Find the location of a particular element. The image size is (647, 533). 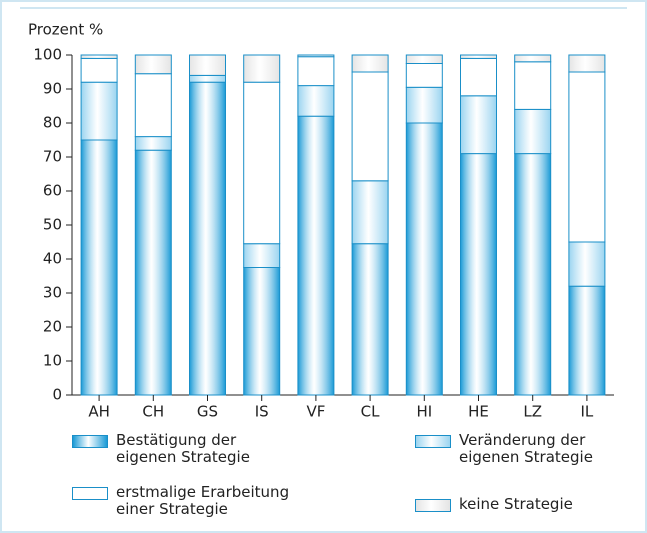

legend-label: Bestätigung der eigenen Strategie is located at coordinates (183, 448).